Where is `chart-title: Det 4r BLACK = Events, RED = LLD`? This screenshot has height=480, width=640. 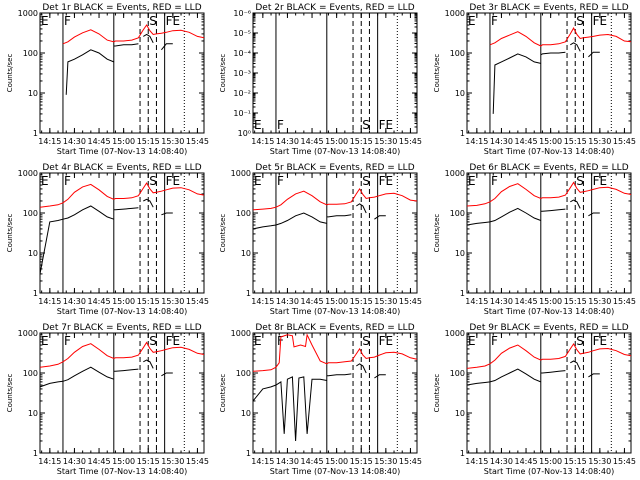
chart-title: Det 4r BLACK = Events, RED = LLD is located at coordinates (121, 168).